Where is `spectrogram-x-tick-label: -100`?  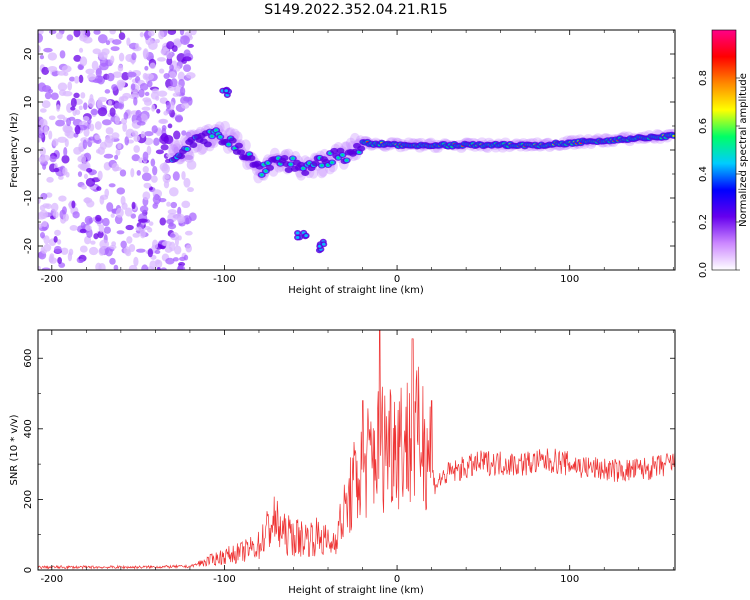
spectrogram-x-tick-label: -100 is located at coordinates (224, 279).